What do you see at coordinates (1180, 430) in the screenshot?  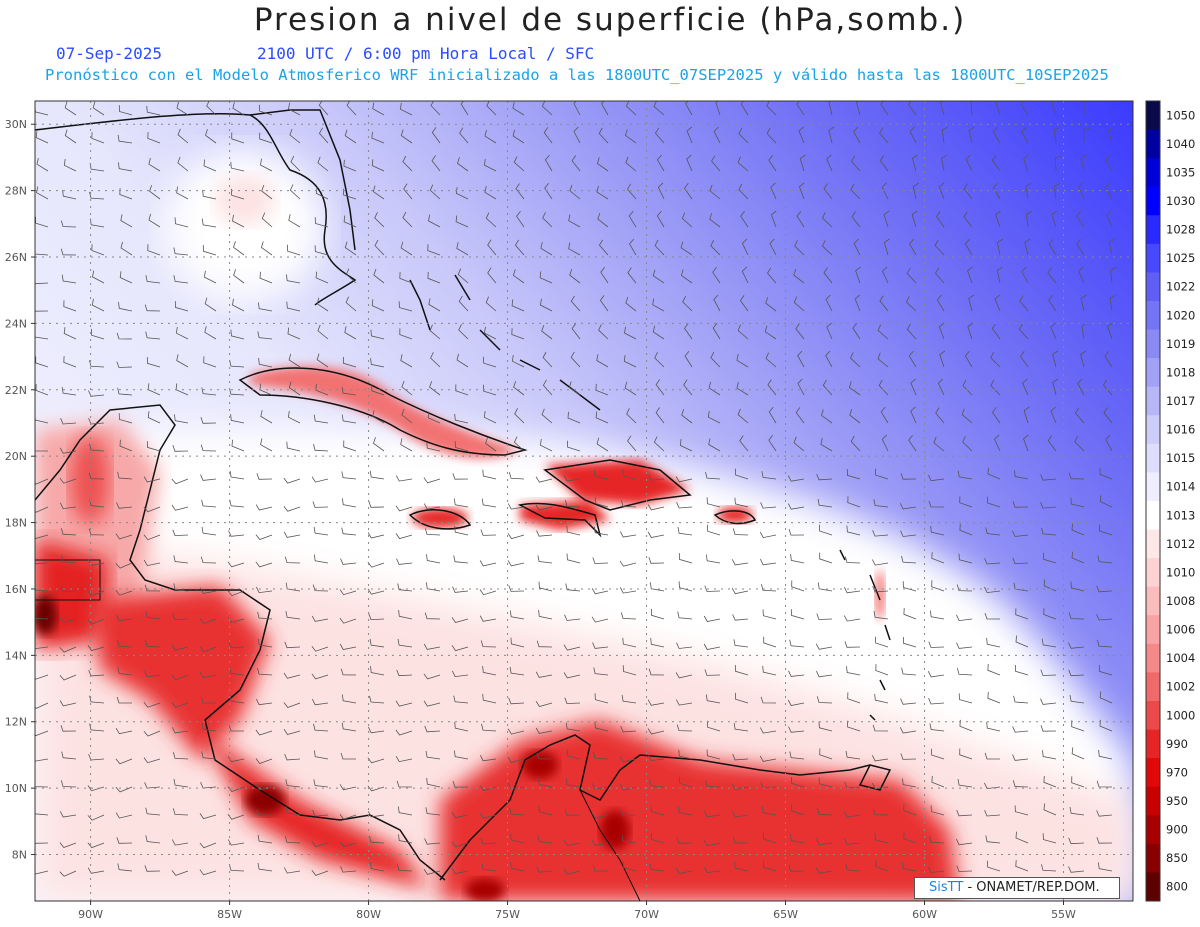 I see `colorbar-label: 1016` at bounding box center [1180, 430].